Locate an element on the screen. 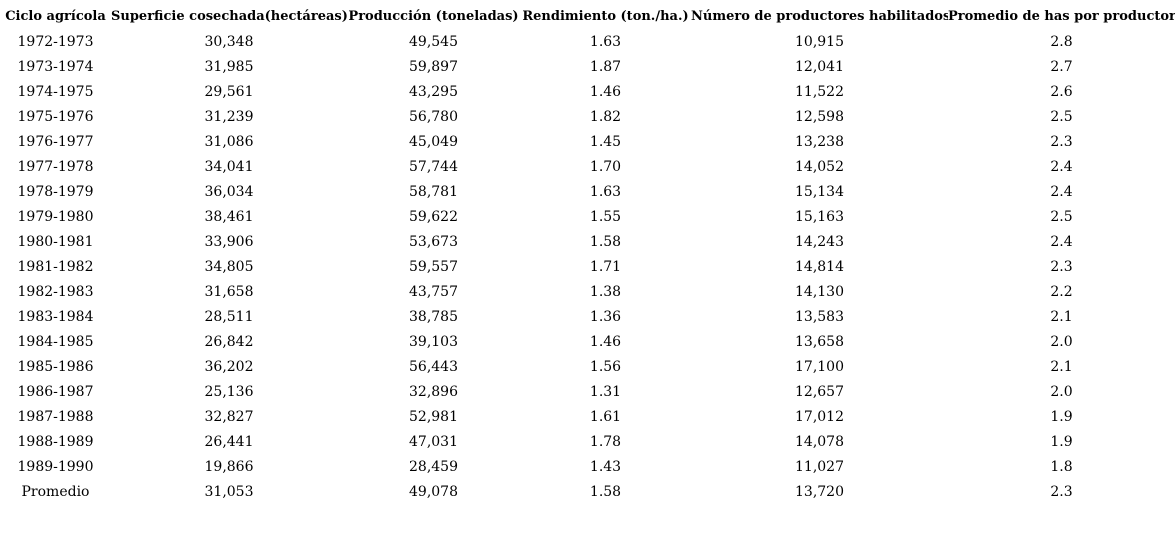 The height and width of the screenshot is (542, 1175). table-row: 1977-1978 34,041 57,744 1.70 14,052 2.4 is located at coordinates (587, 166).